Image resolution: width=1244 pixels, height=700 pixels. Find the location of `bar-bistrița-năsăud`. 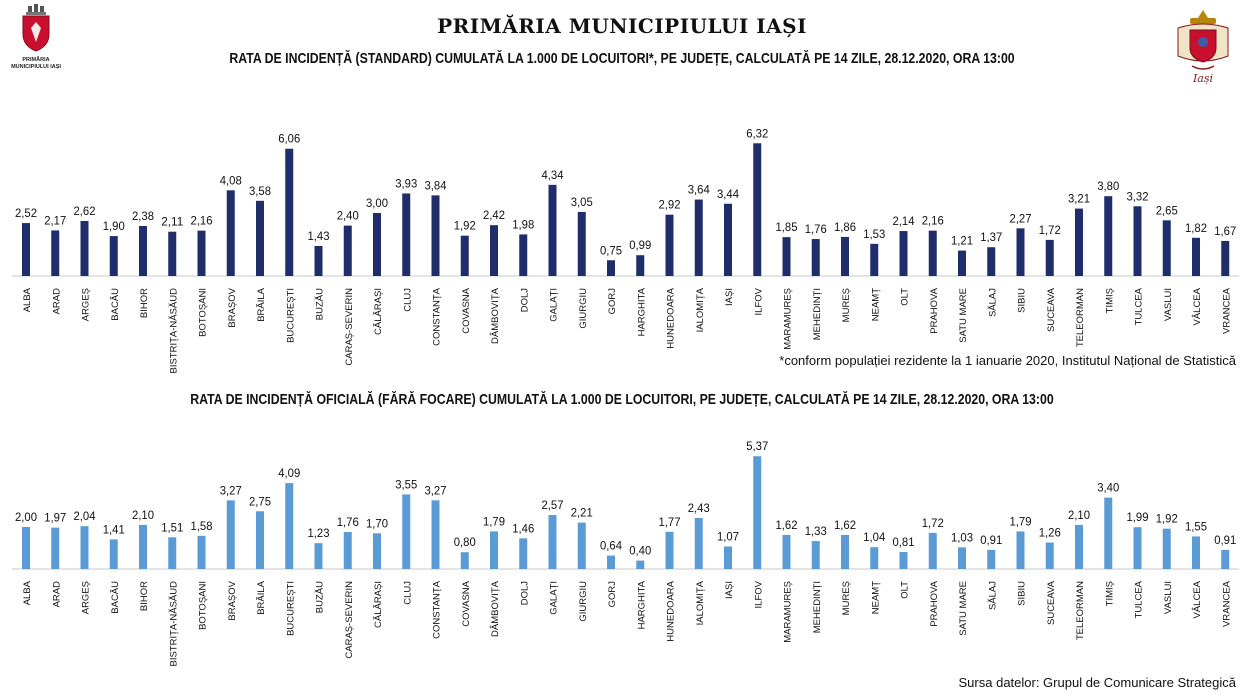

bar-bistrița-năsăud is located at coordinates (172, 553).